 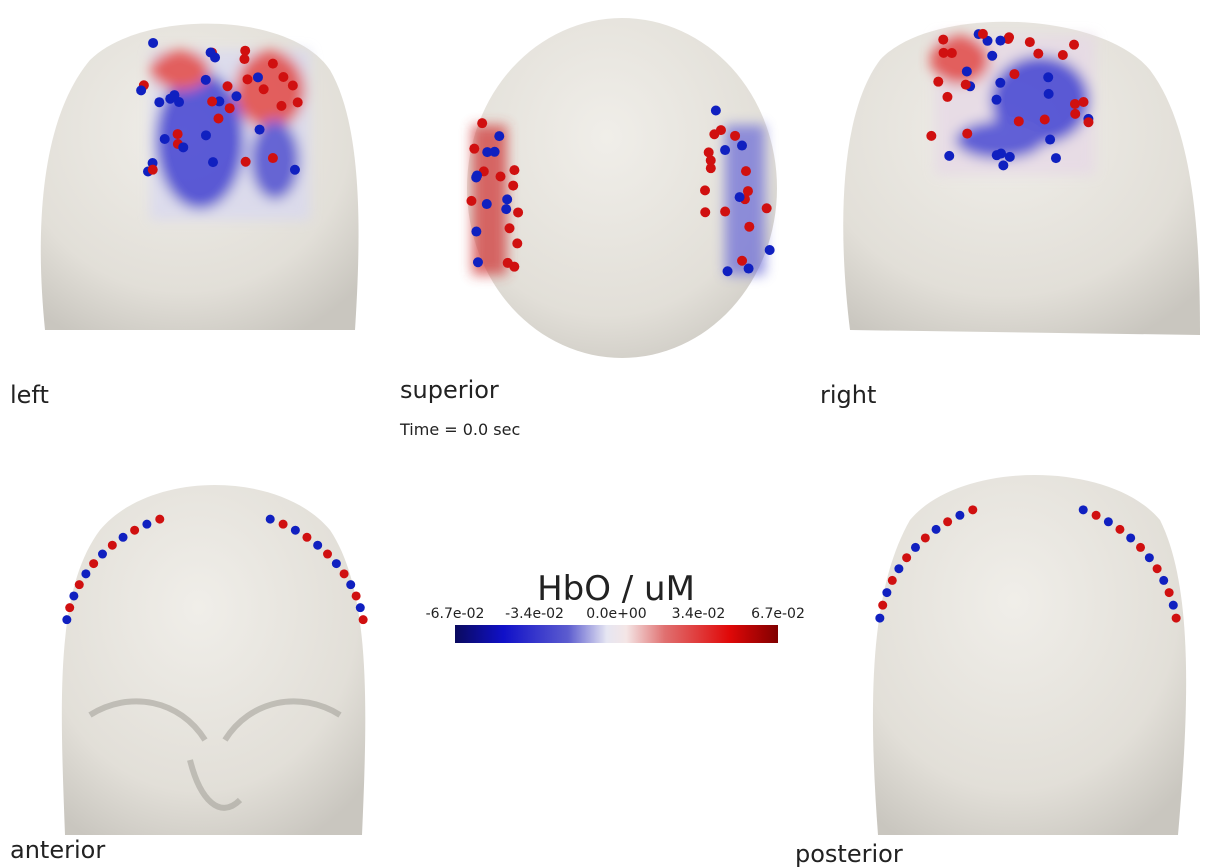 I want to click on time-label: Time = 0.0 sec, so click(x=459, y=429).